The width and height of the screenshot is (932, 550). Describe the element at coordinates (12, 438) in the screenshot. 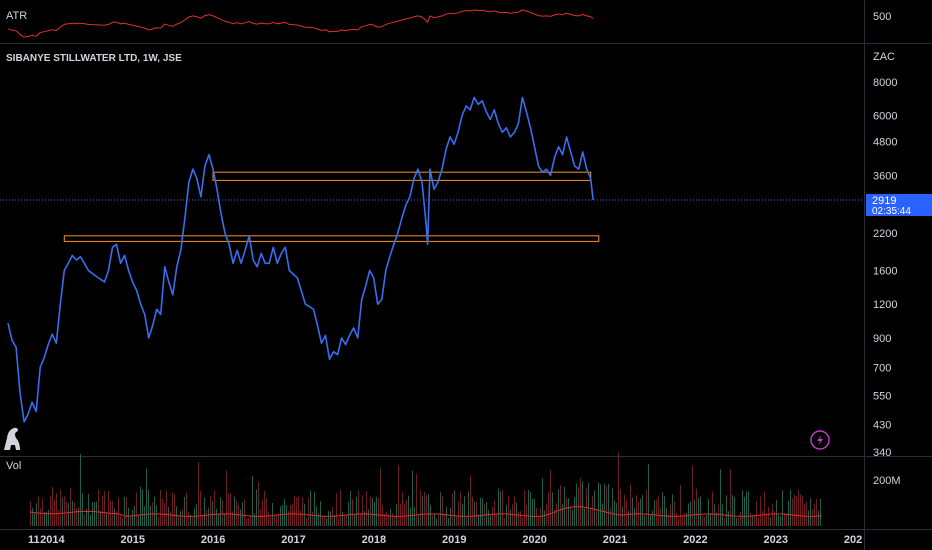

I see `dinosaur-logo-icon` at that location.